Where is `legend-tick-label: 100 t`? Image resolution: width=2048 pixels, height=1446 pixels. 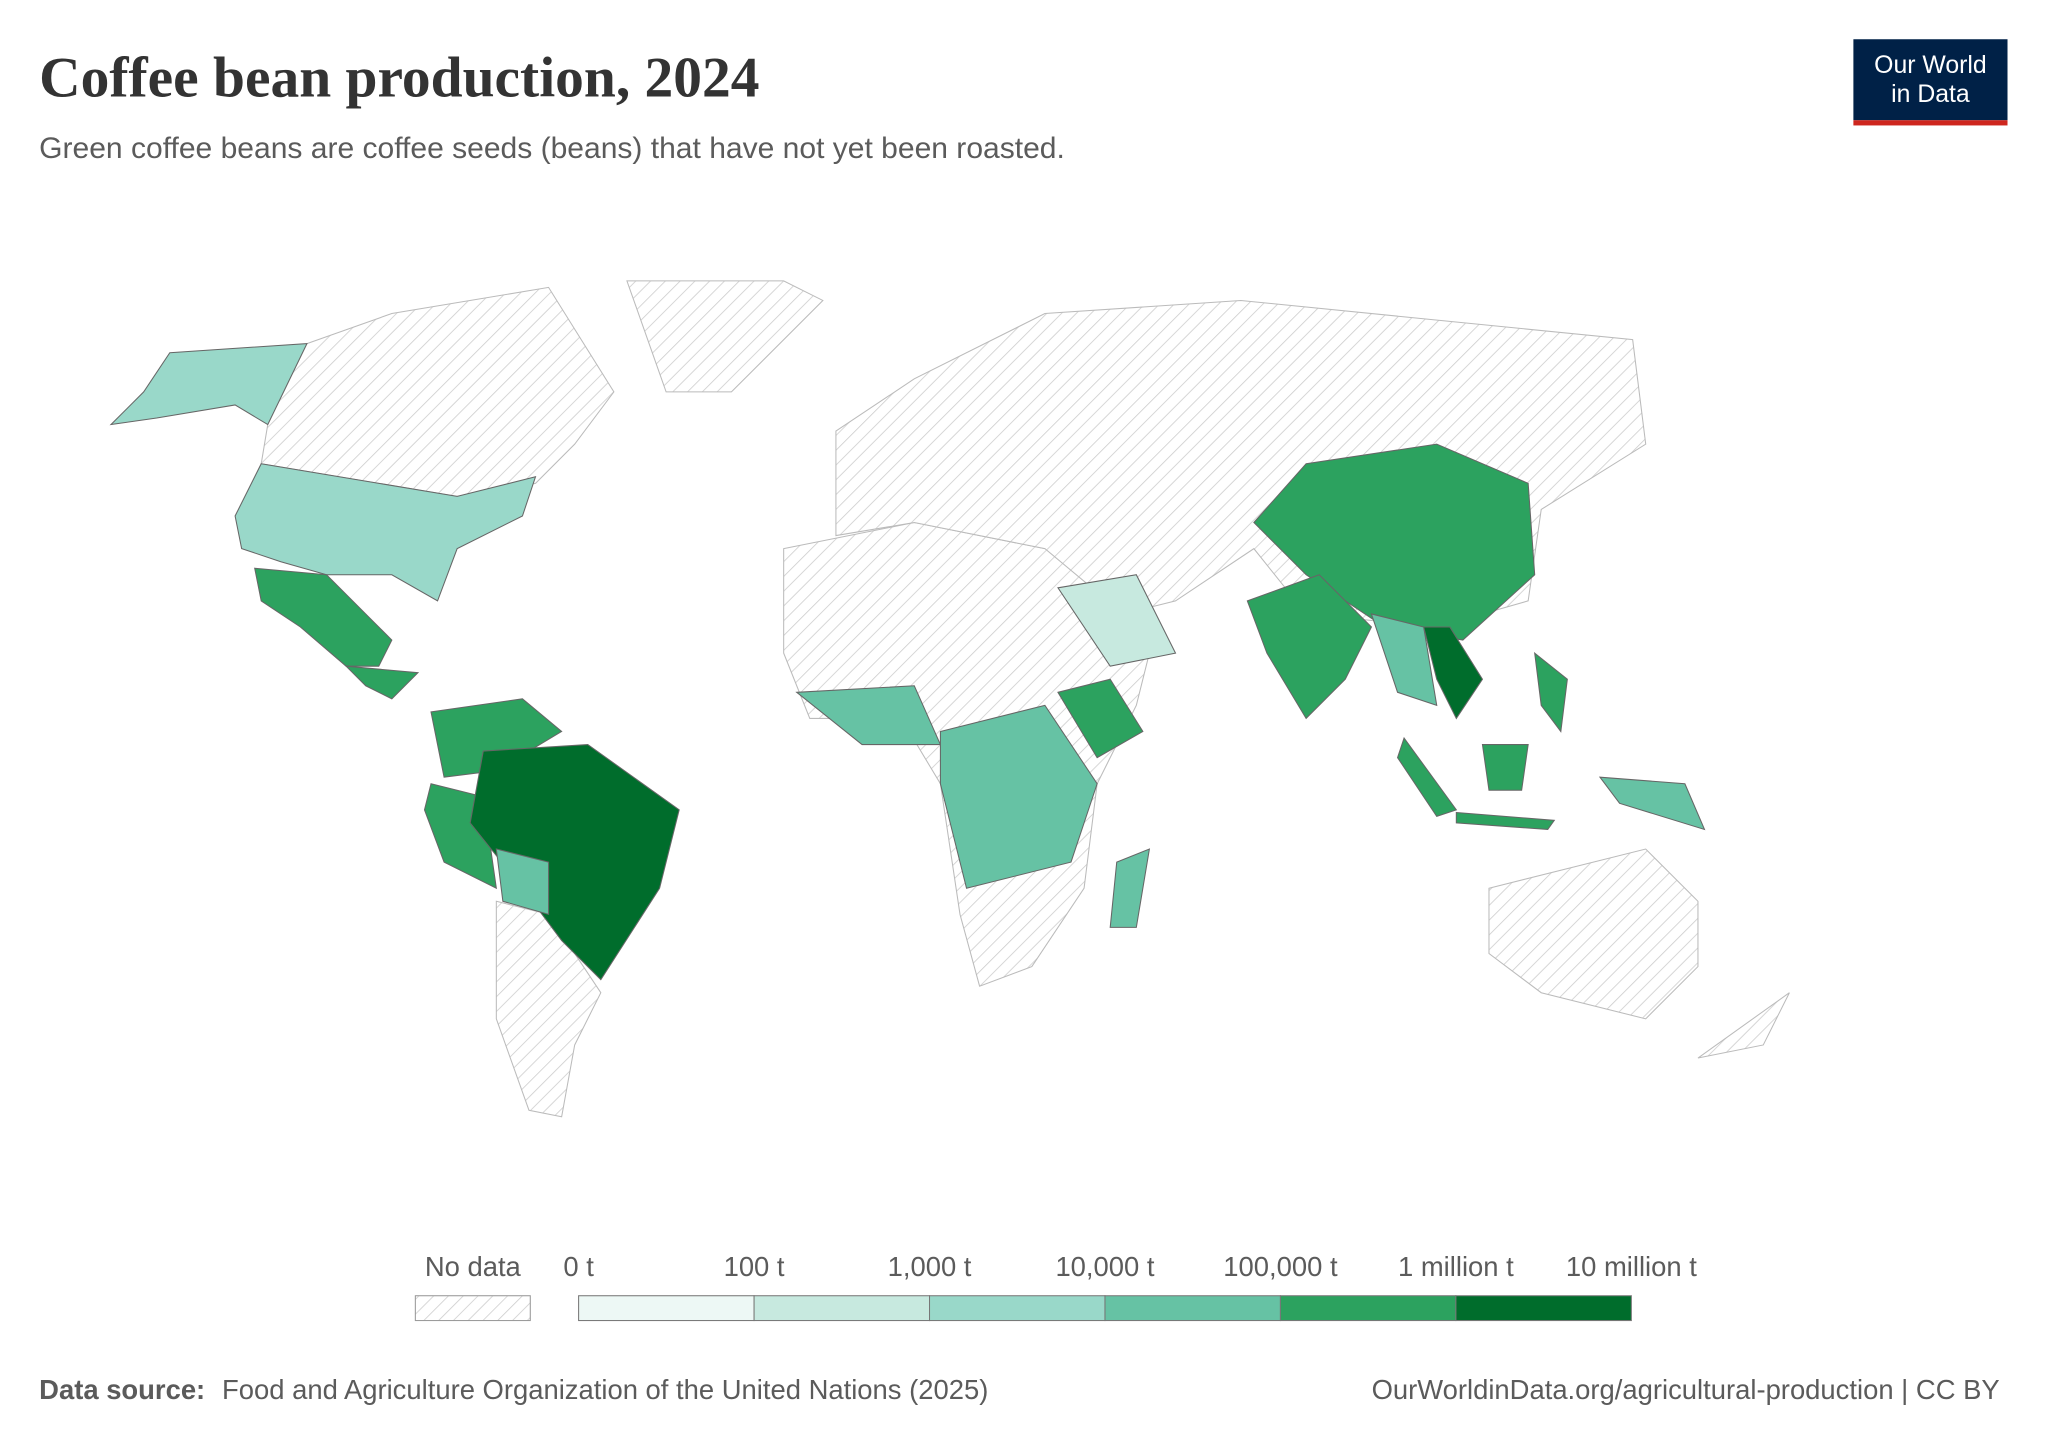 legend-tick-label: 100 t is located at coordinates (754, 1266).